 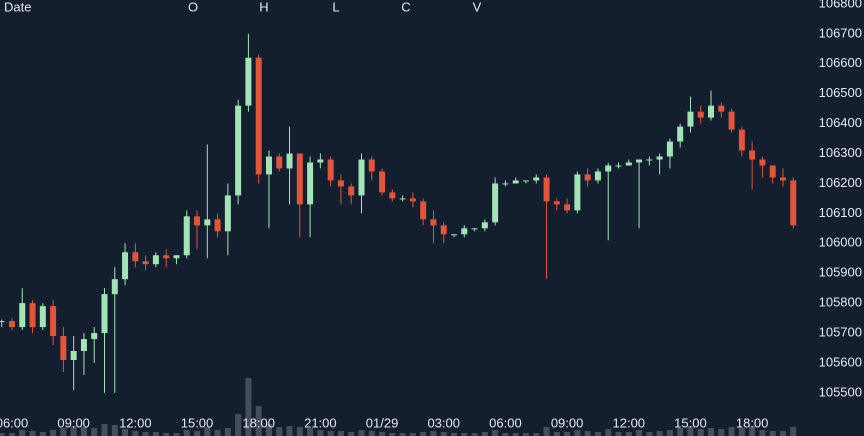 What do you see at coordinates (405, 7) in the screenshot?
I see `header-label: C` at bounding box center [405, 7].